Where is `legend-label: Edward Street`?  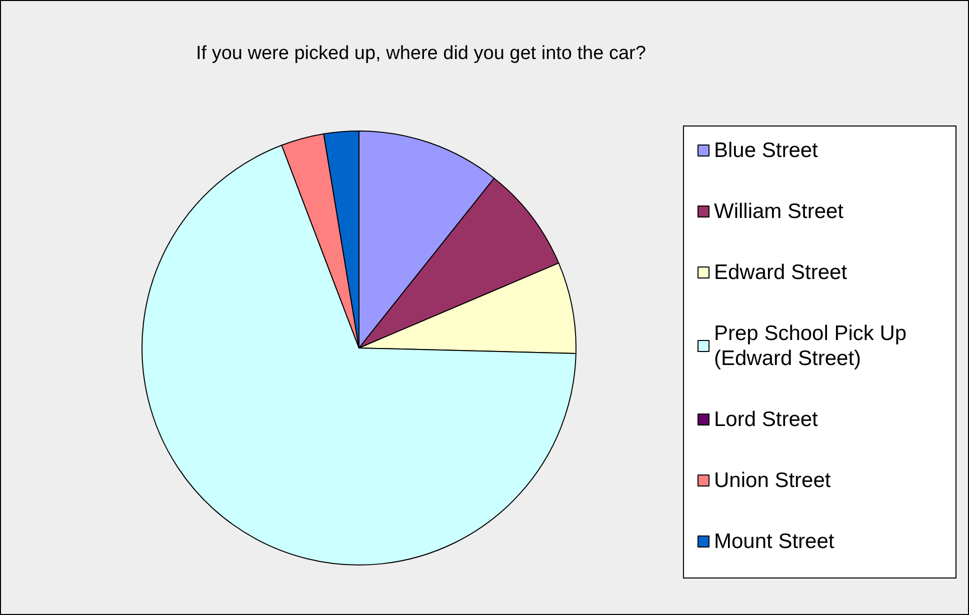 legend-label: Edward Street is located at coordinates (781, 272).